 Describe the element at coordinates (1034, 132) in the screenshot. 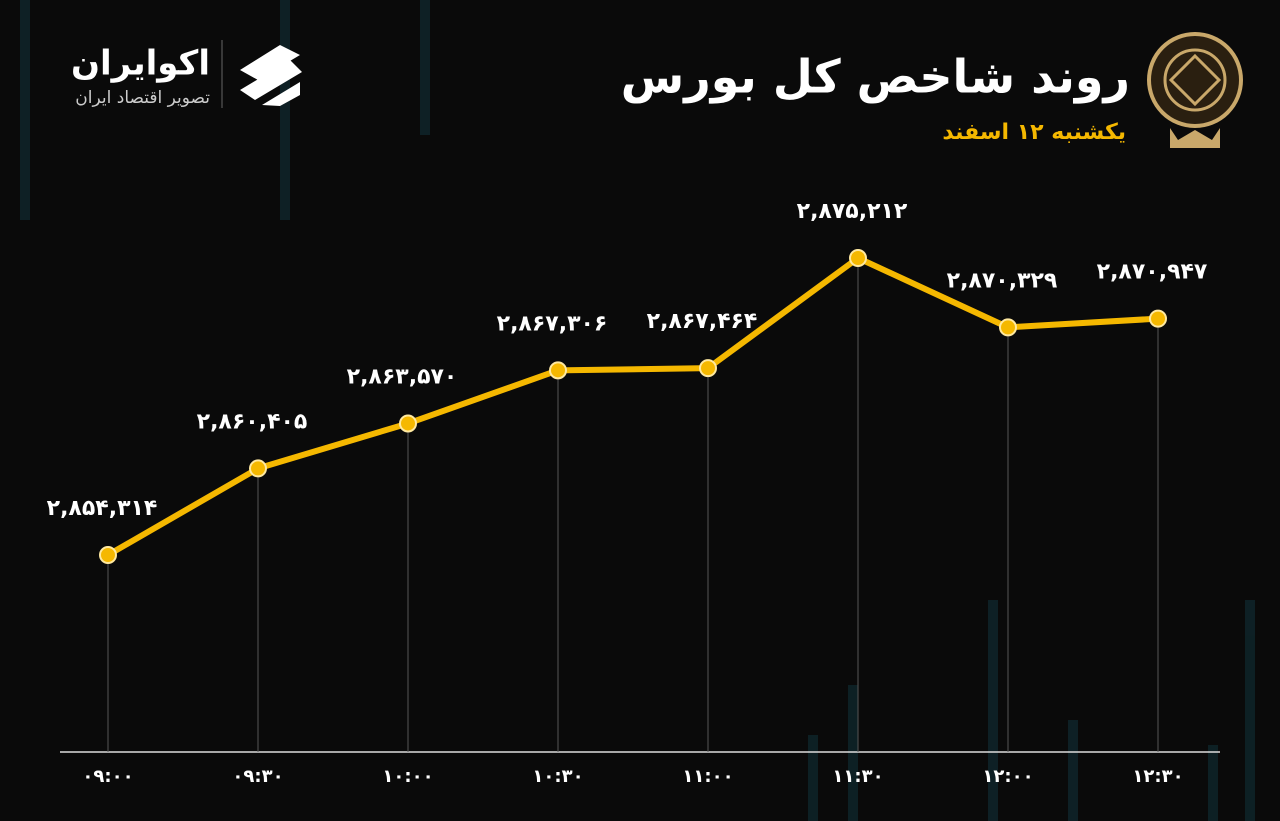

I see `chart-subtitle: یکشنبه ۱۲ اسفند` at that location.